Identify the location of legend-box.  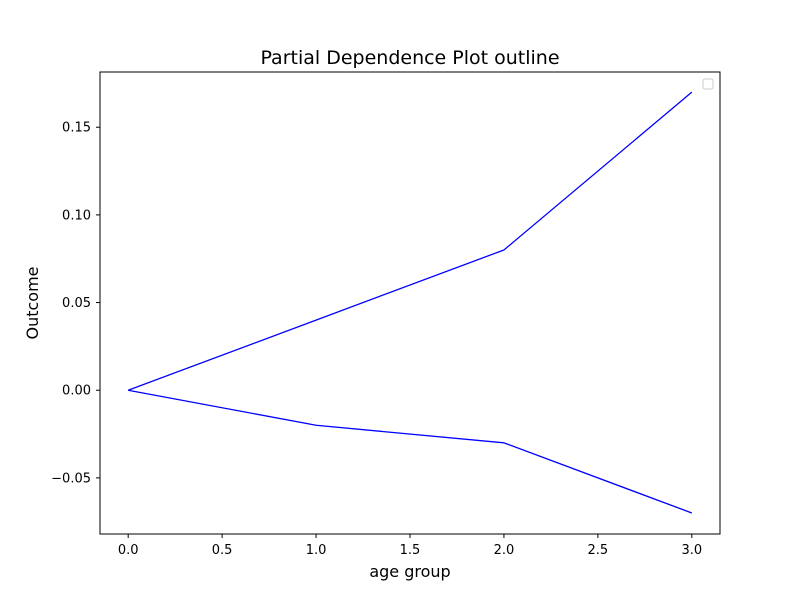
(708, 84).